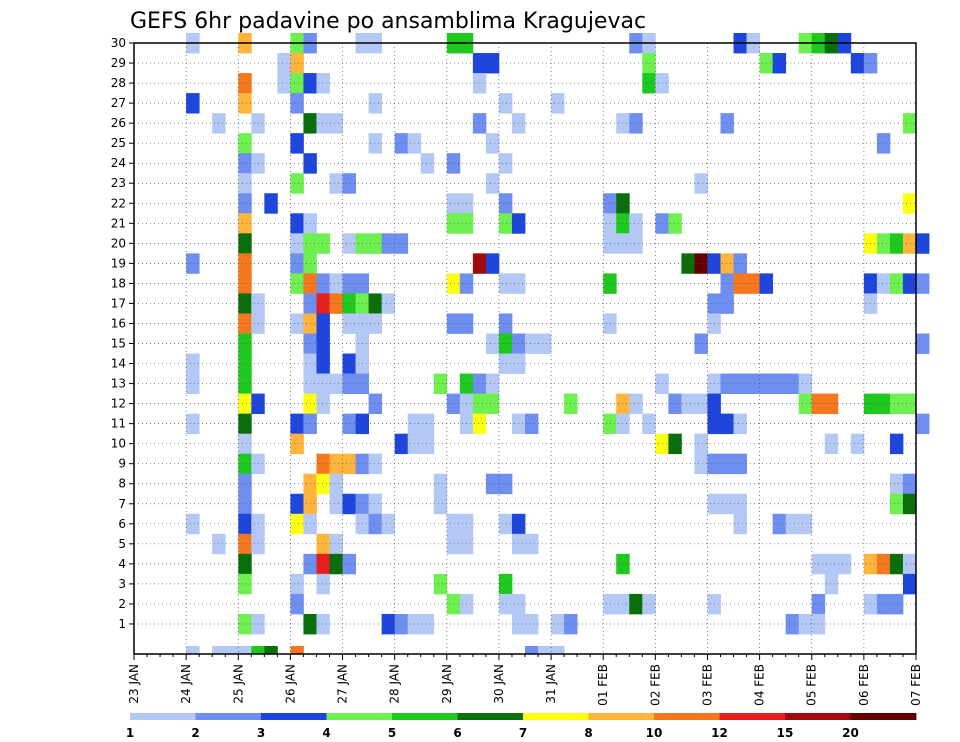 The width and height of the screenshot is (960, 742). I want to click on colorbar-label: 4, so click(326, 733).